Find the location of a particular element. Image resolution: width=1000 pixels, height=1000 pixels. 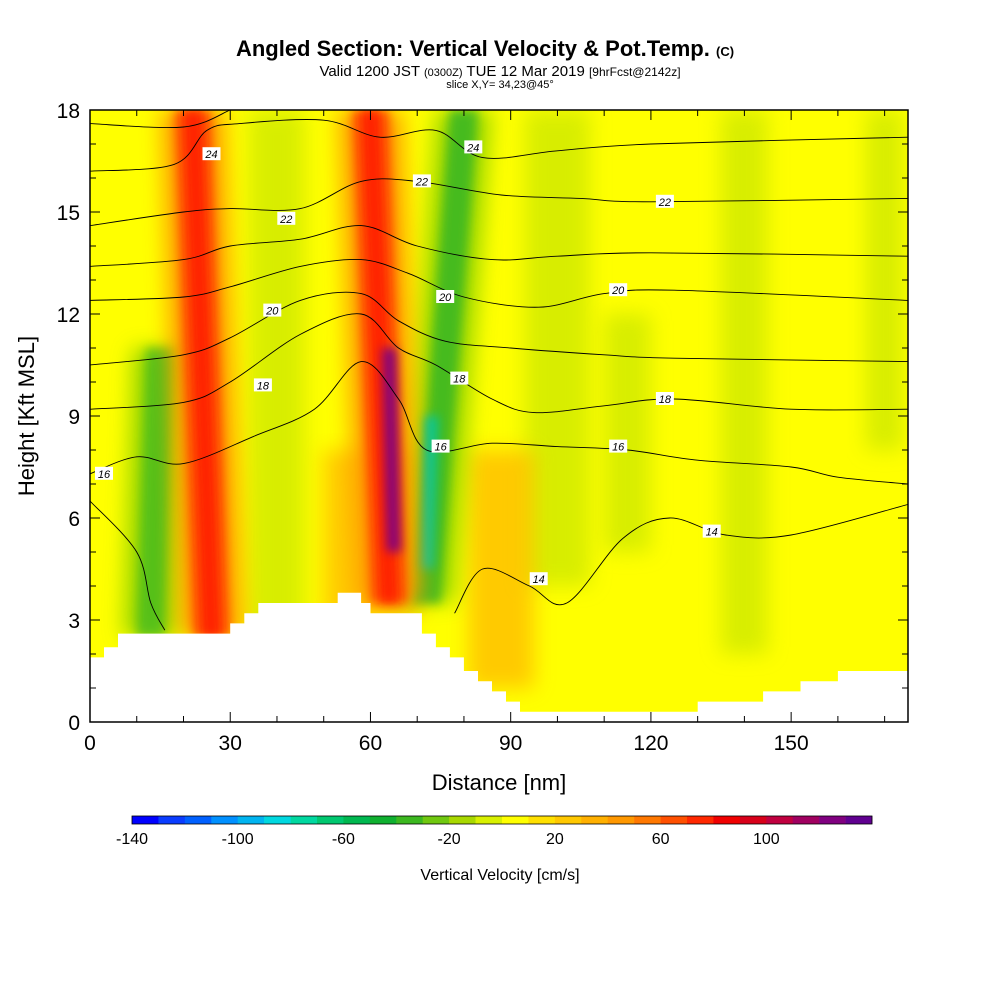

x-tick-label: 120 is located at coordinates (650, 743).